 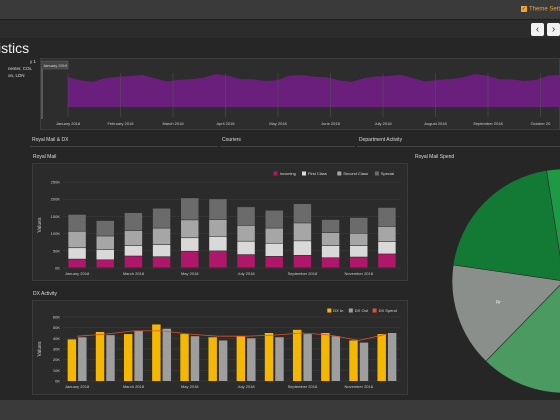 I want to click on info-line: on, LDN, so click(x=16, y=75).